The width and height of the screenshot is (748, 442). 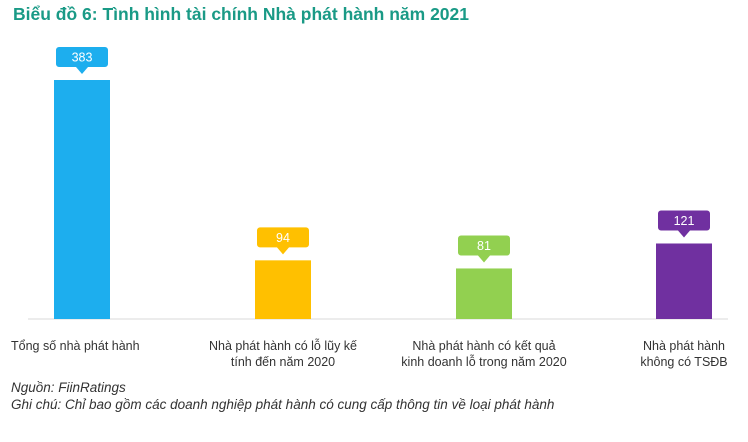 I want to click on data-label-1: 383, so click(x=82, y=58).